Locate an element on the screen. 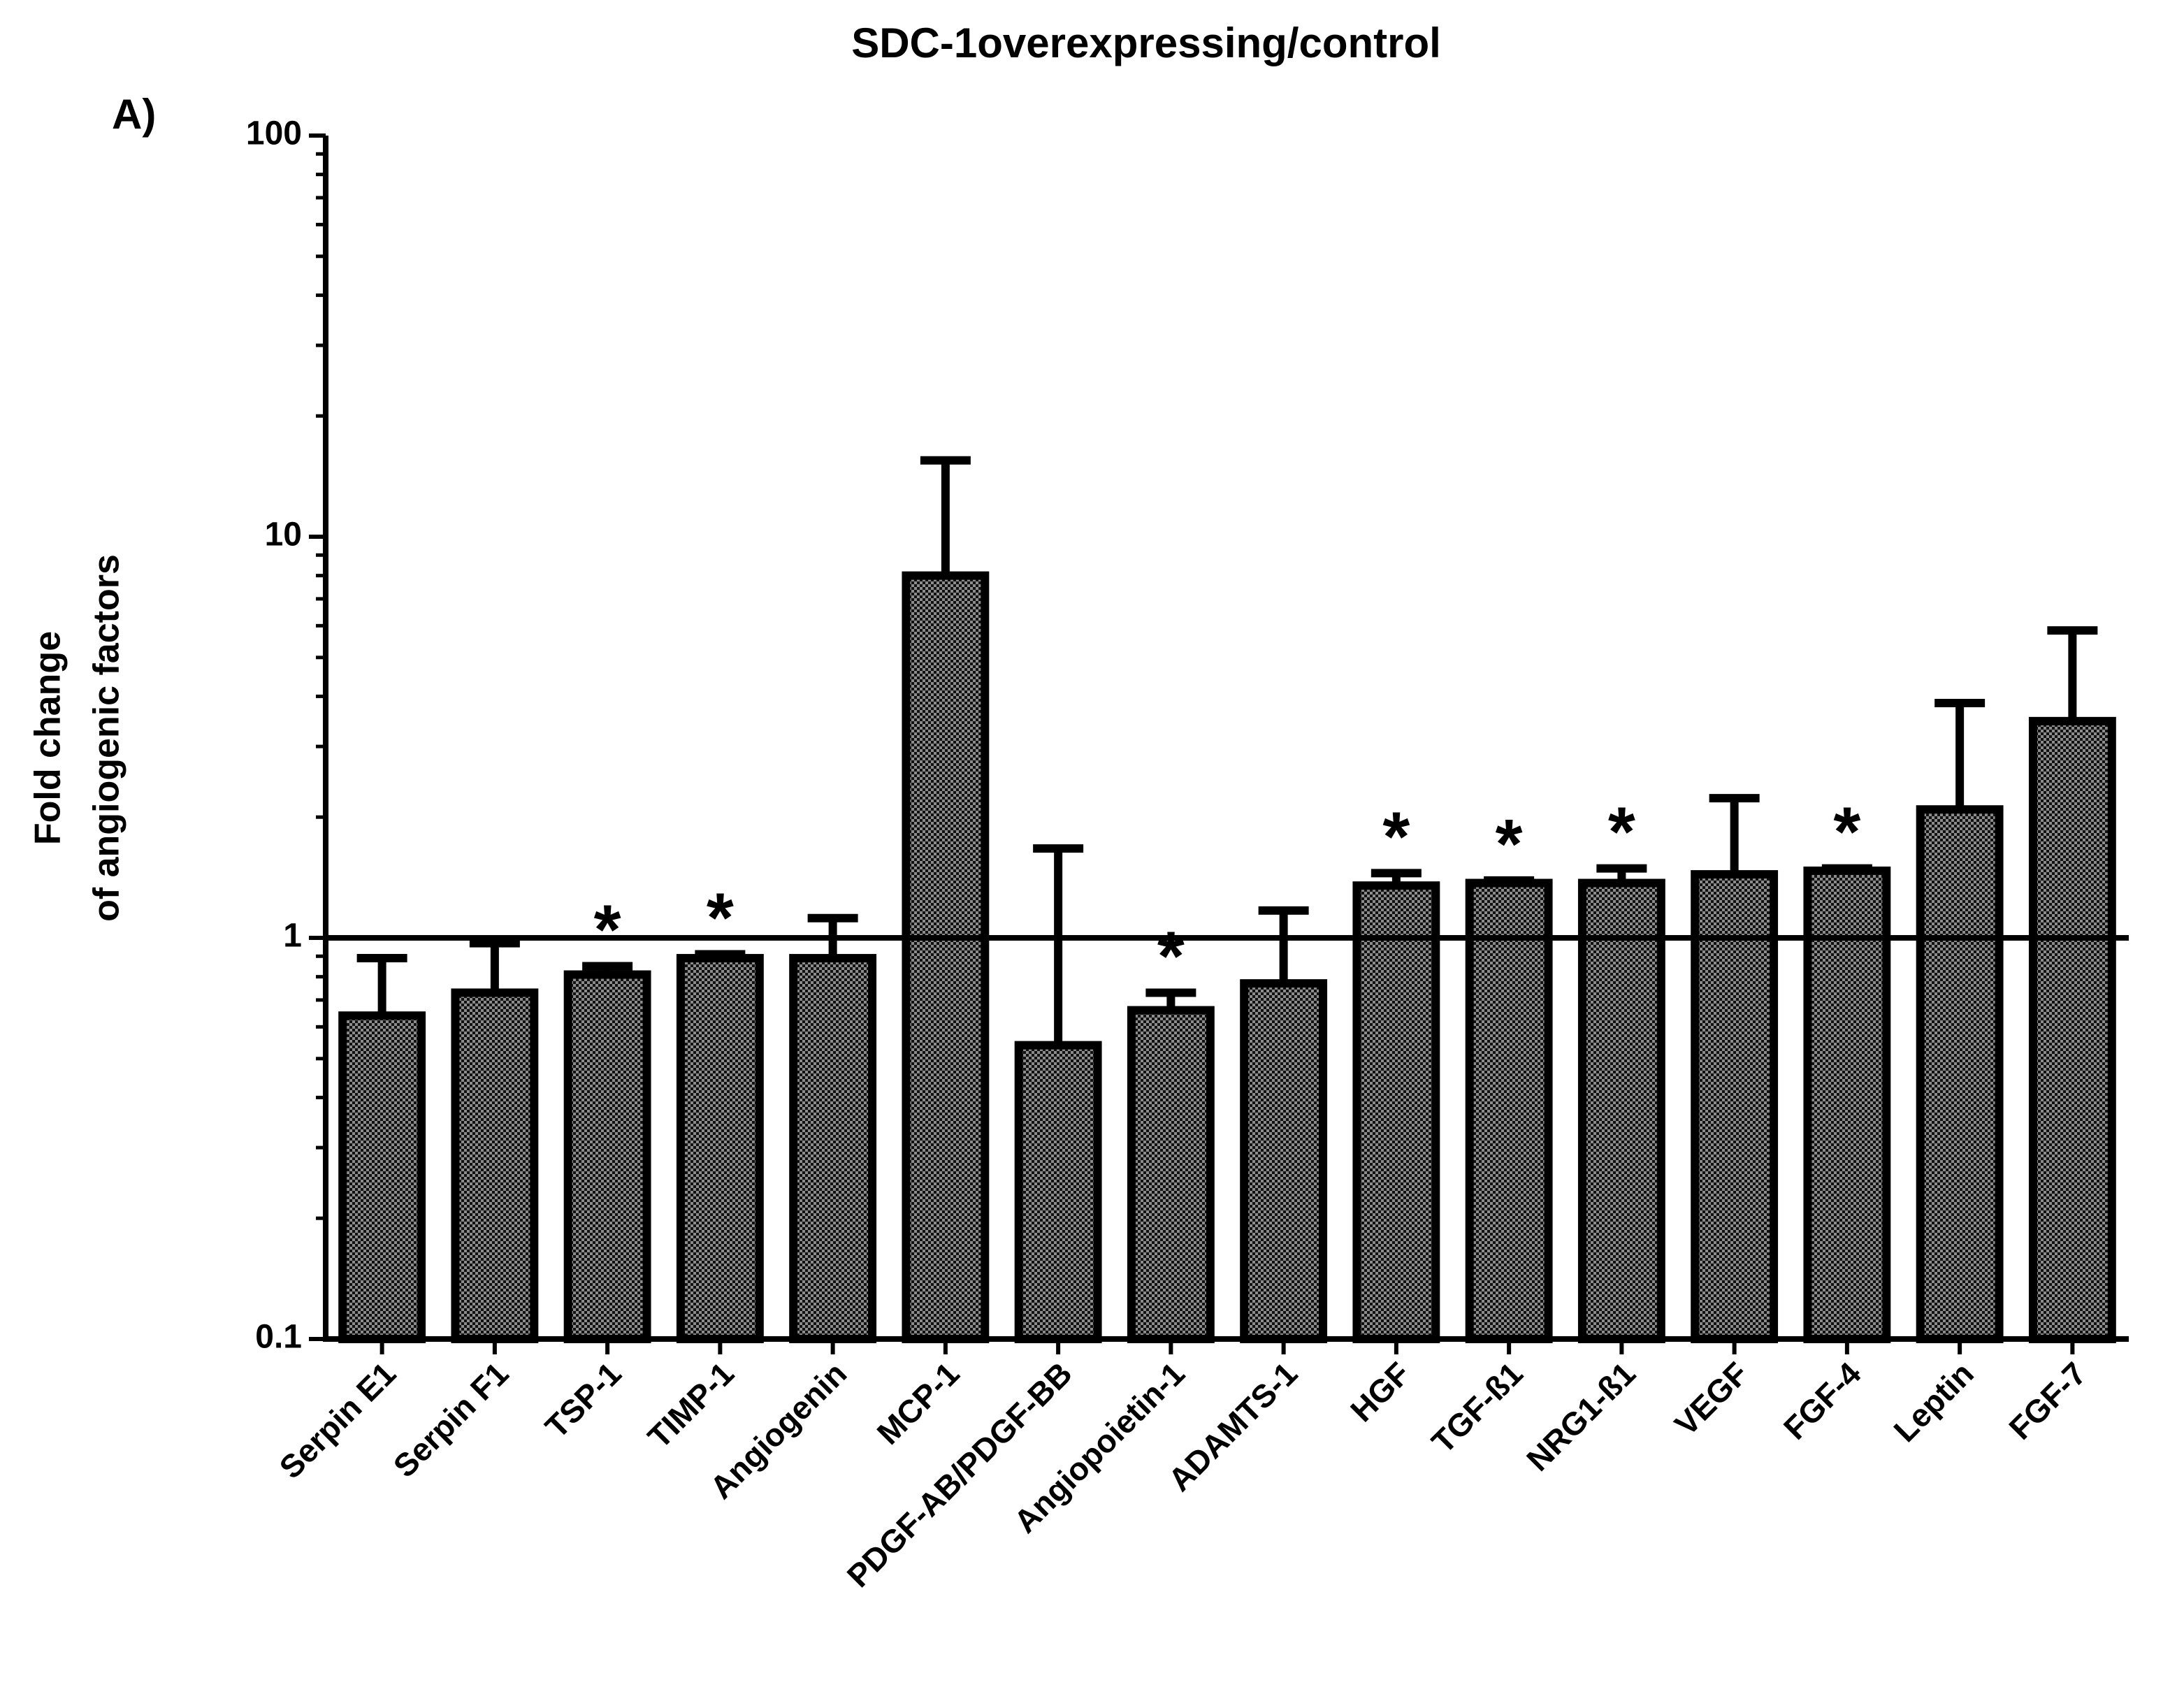 The image size is (2184, 1708). x-tick-label: VEGF is located at coordinates (1711, 1398).